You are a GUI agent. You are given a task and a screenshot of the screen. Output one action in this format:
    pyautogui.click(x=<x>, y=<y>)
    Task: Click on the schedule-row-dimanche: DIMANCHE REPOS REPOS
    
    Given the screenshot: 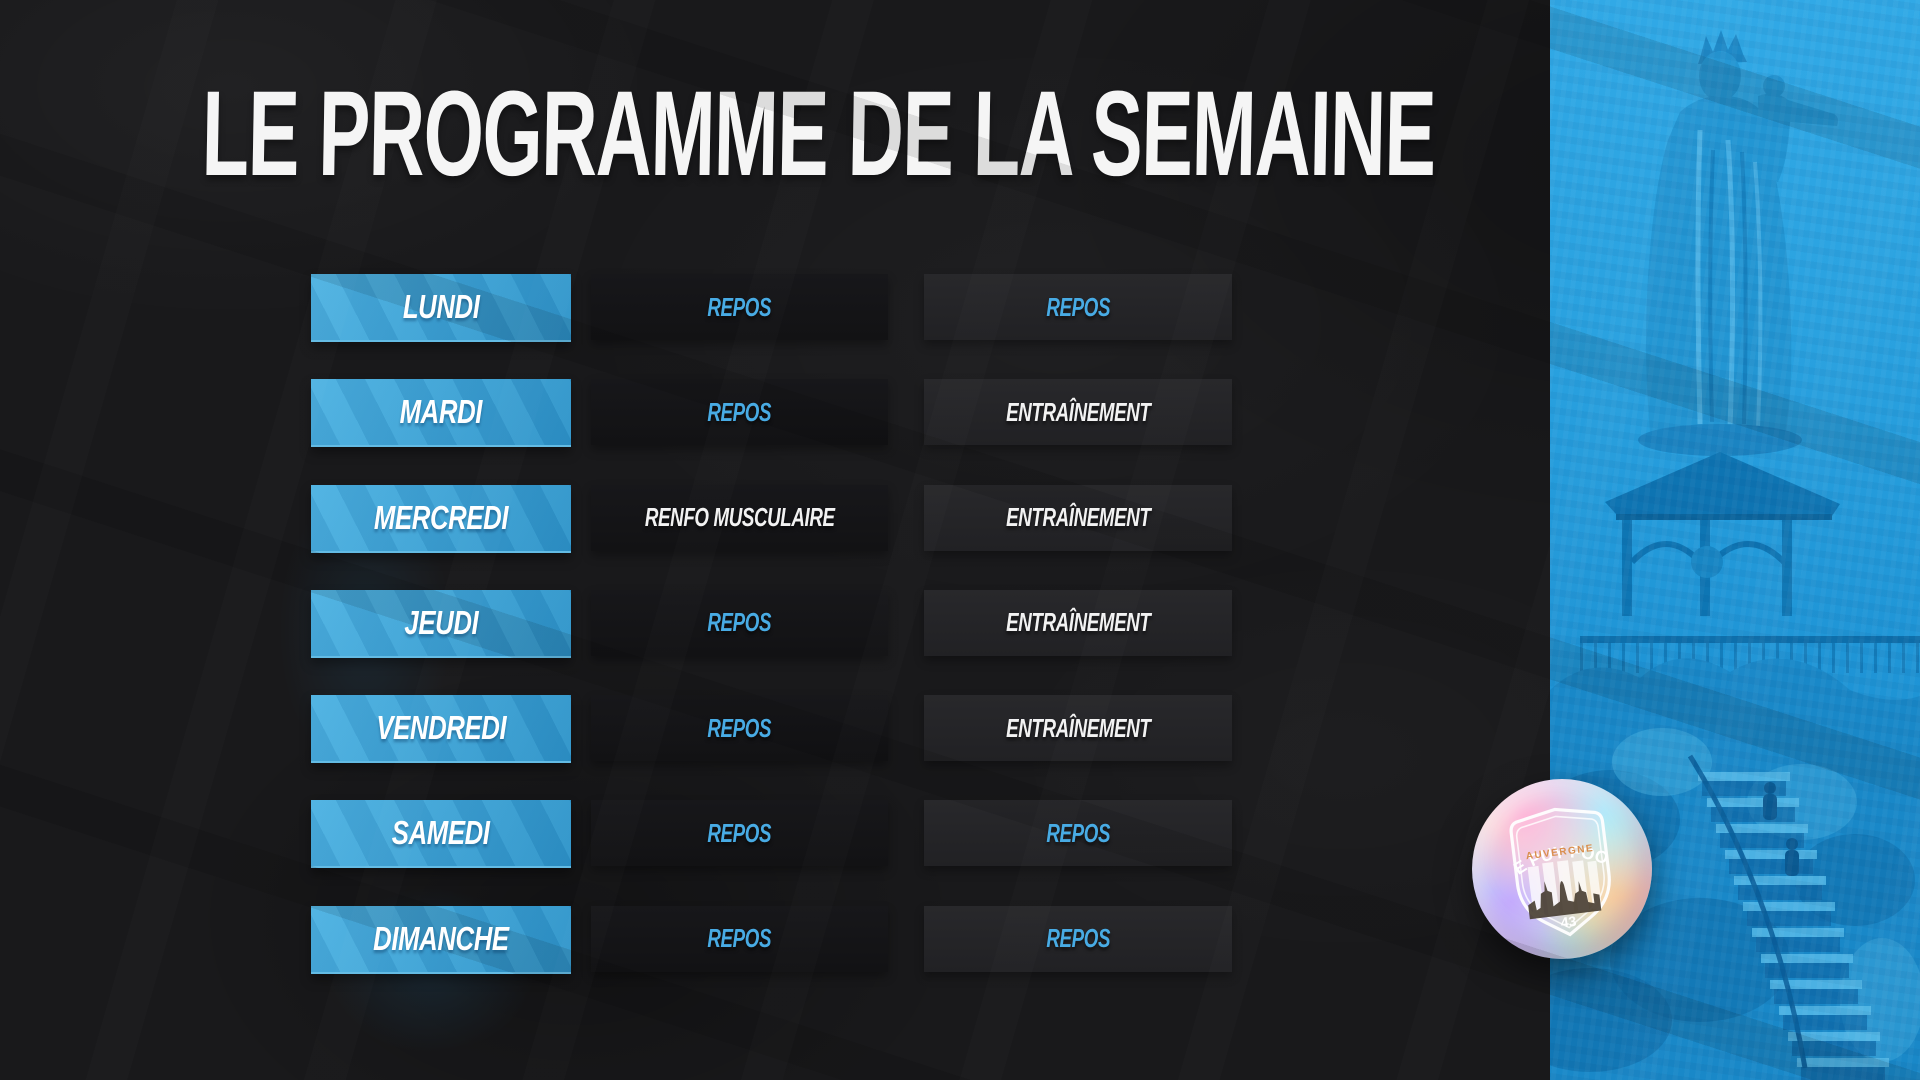 What is the action you would take?
    pyautogui.click(x=771, y=939)
    